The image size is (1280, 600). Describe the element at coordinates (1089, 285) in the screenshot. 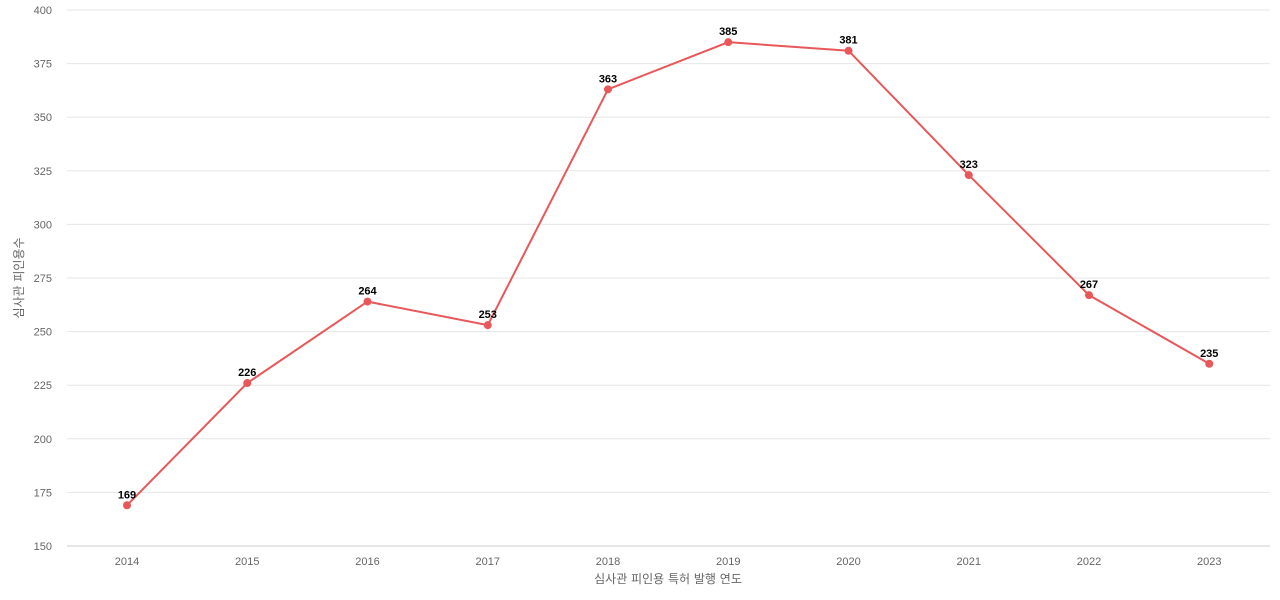

I see `data-label: 267` at that location.